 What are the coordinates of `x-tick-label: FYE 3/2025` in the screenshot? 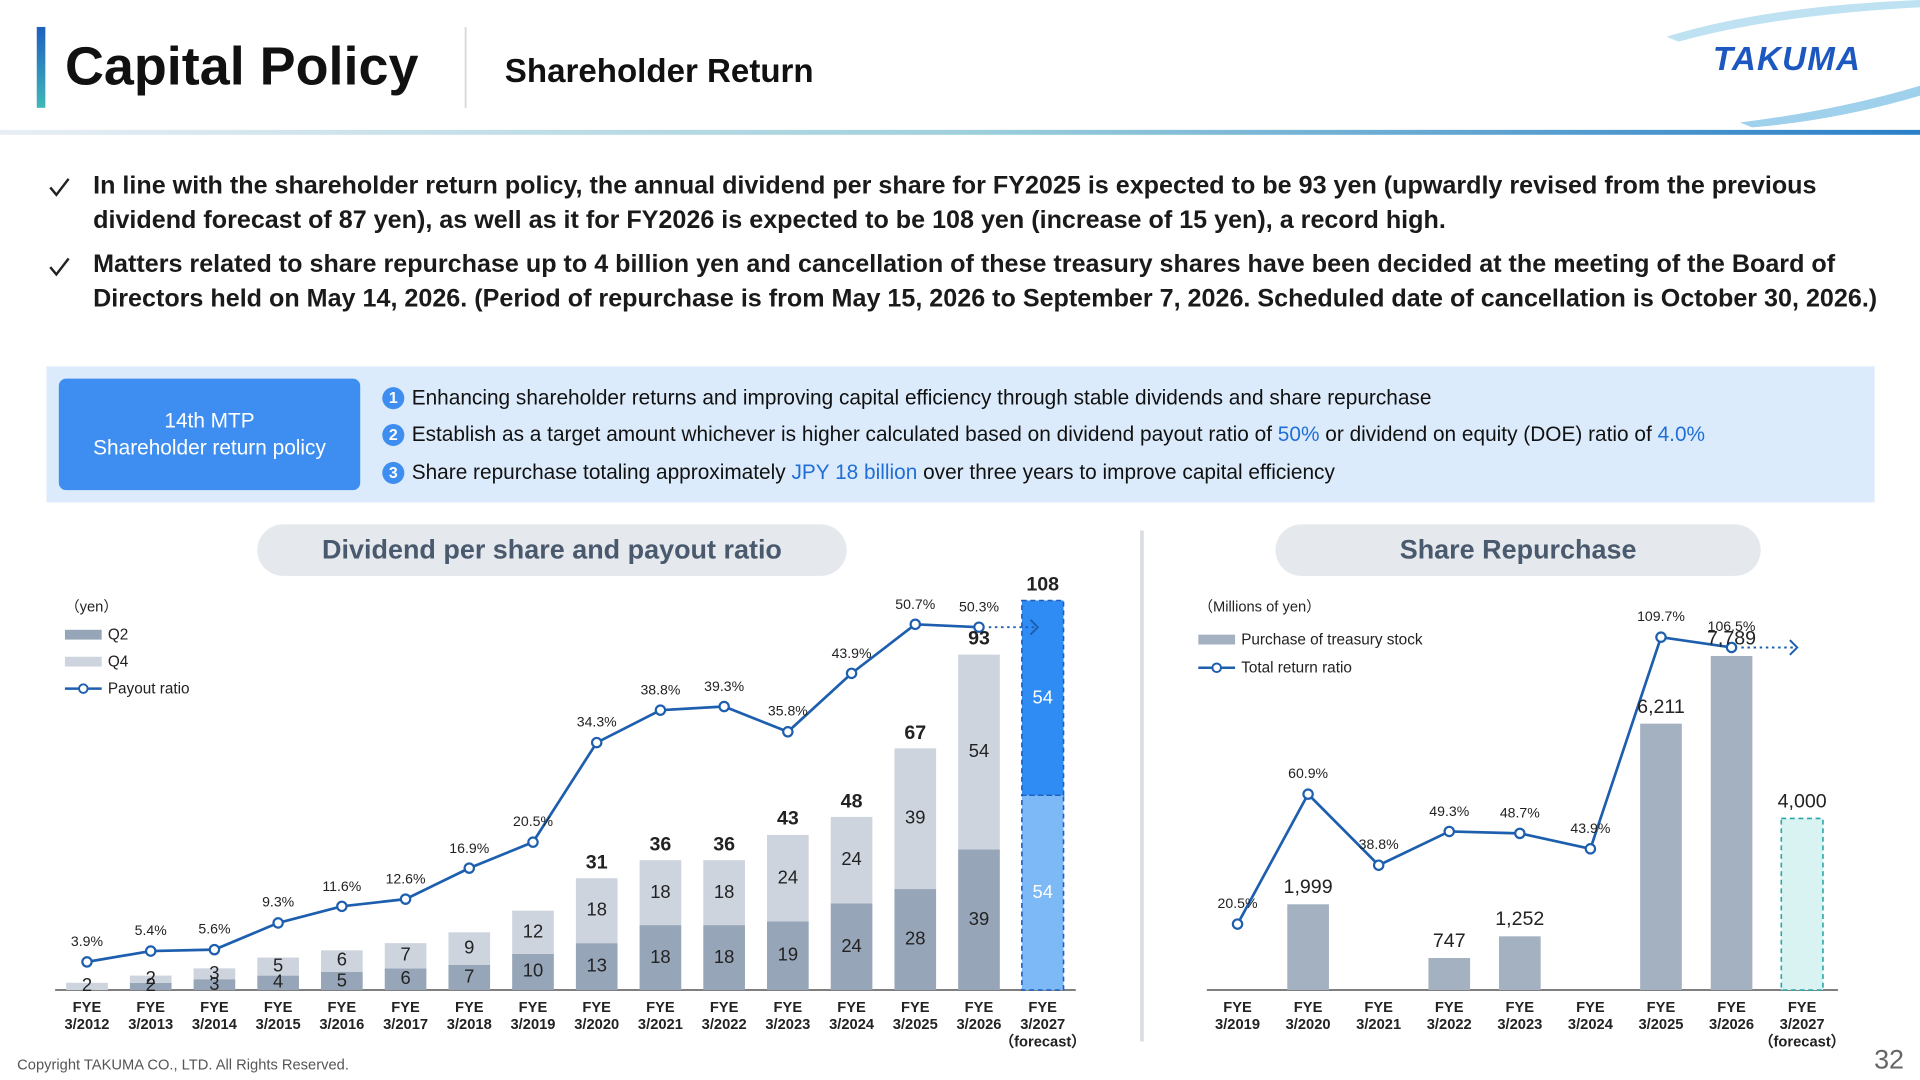 It's located at (1661, 1015).